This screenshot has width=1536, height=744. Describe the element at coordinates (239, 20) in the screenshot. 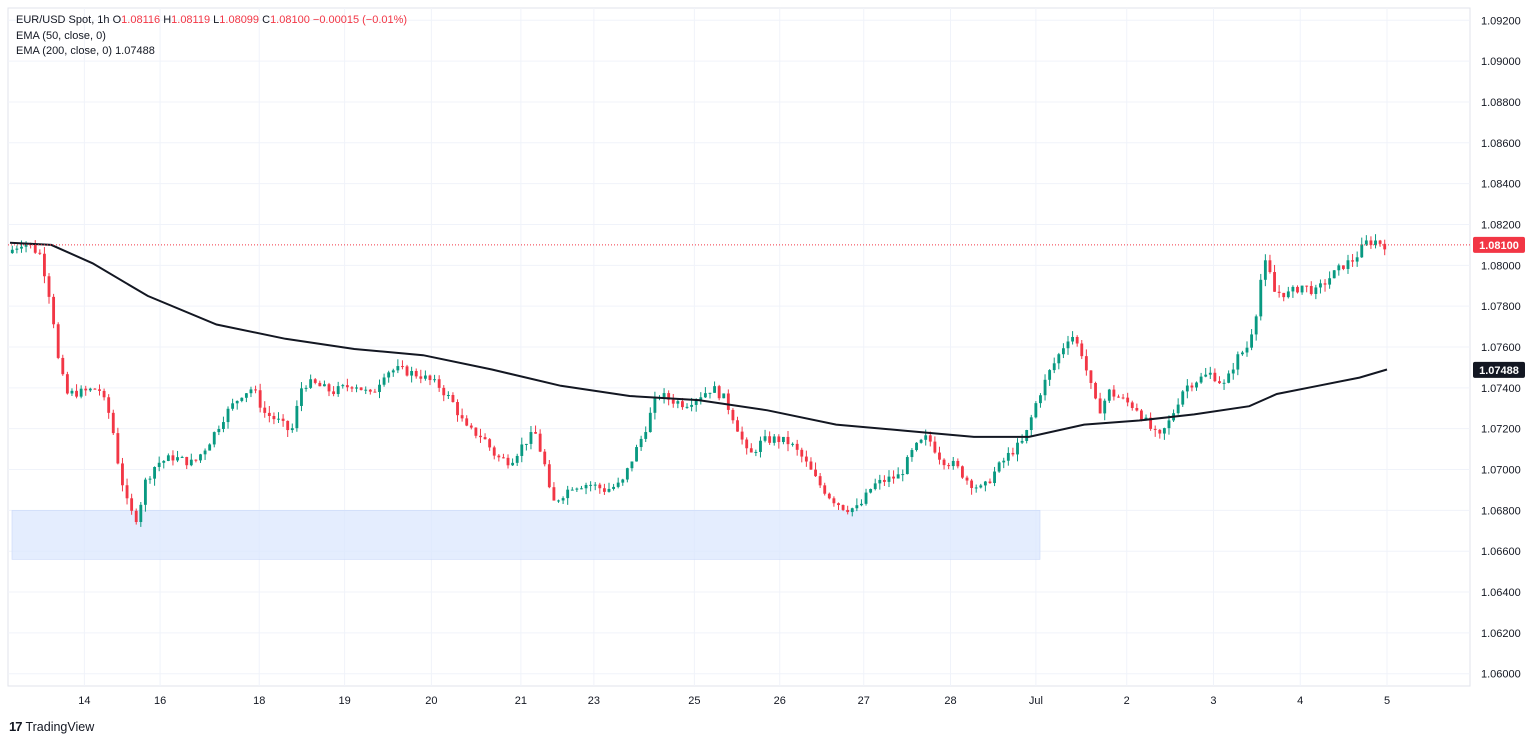

I see `low-value: 1.08099` at that location.